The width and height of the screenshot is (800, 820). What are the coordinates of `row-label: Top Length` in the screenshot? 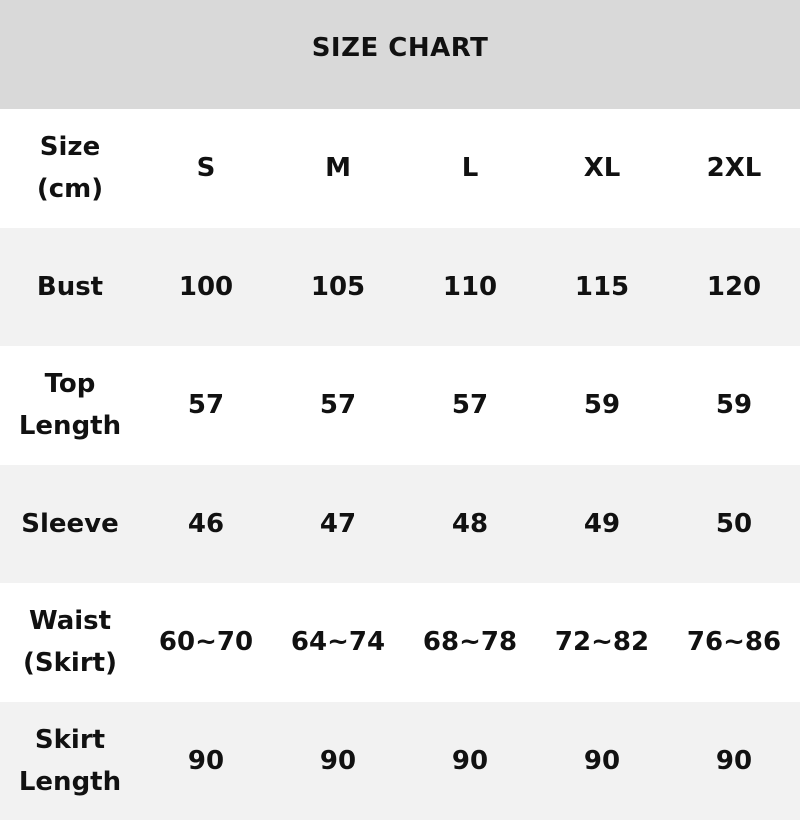 It's located at (70, 405).